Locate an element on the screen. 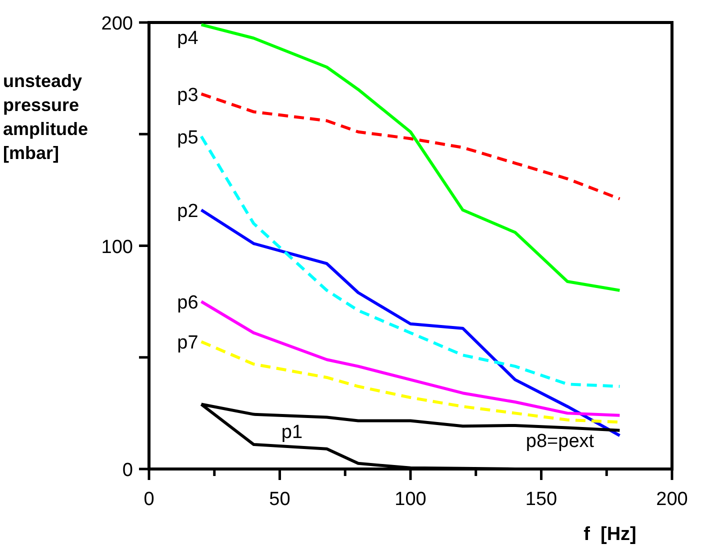 This screenshot has height=553, width=710. y-tick-label: 0 is located at coordinates (127, 470).